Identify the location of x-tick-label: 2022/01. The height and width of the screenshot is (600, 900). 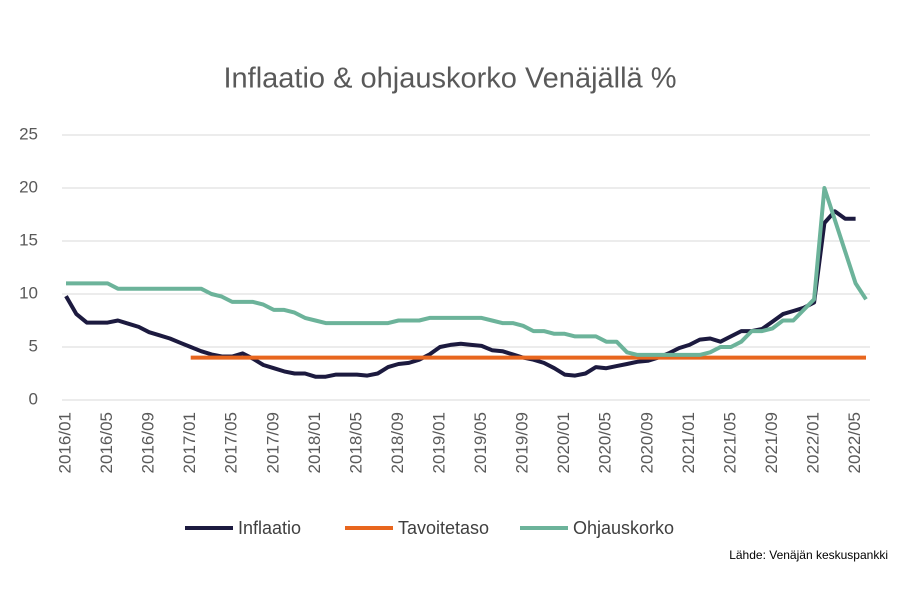
(813, 442).